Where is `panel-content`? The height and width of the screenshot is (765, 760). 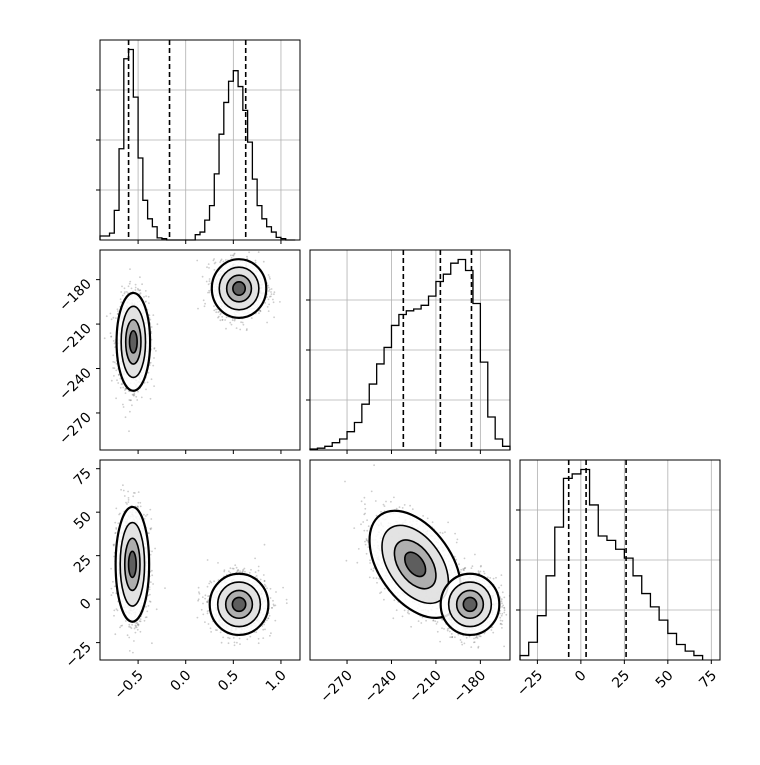 panel-content is located at coordinates (192, 336).